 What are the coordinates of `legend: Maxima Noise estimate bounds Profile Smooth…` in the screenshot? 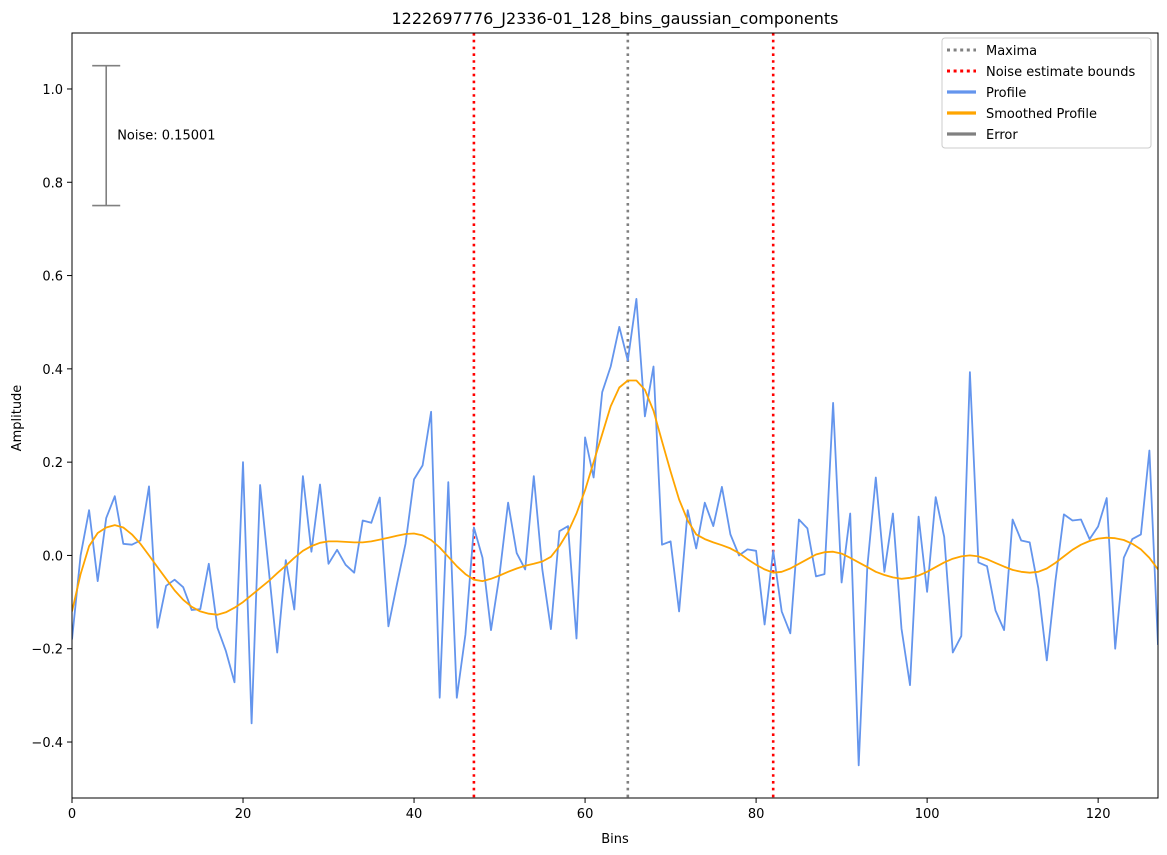 It's located at (1046, 93).